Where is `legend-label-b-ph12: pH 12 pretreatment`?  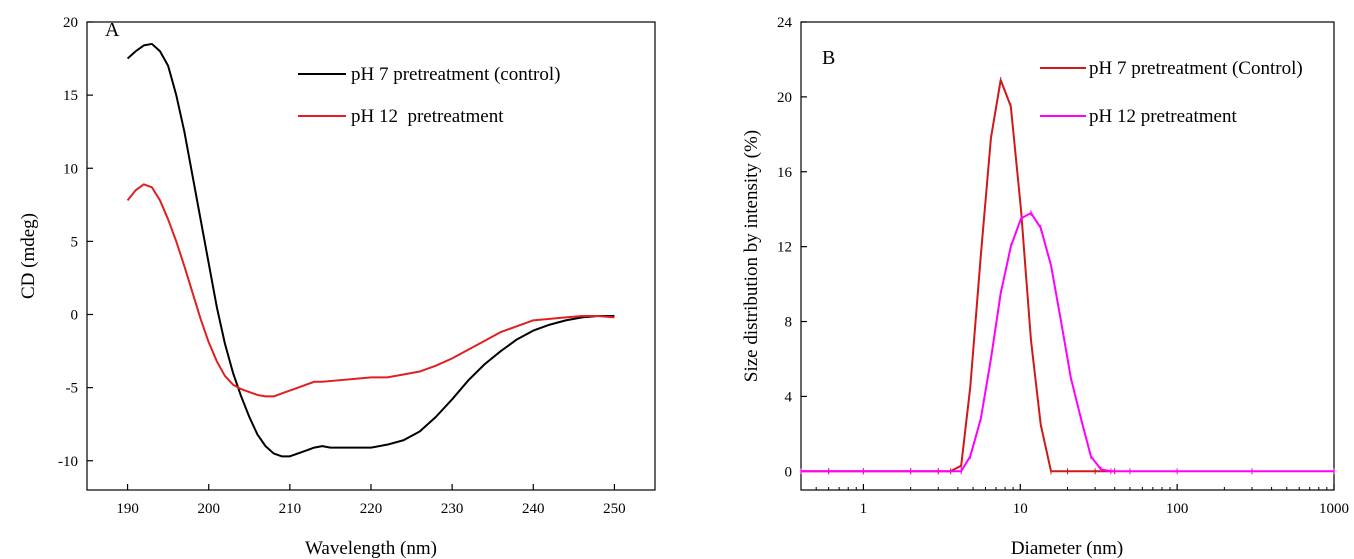 legend-label-b-ph12: pH 12 pretreatment is located at coordinates (1163, 116).